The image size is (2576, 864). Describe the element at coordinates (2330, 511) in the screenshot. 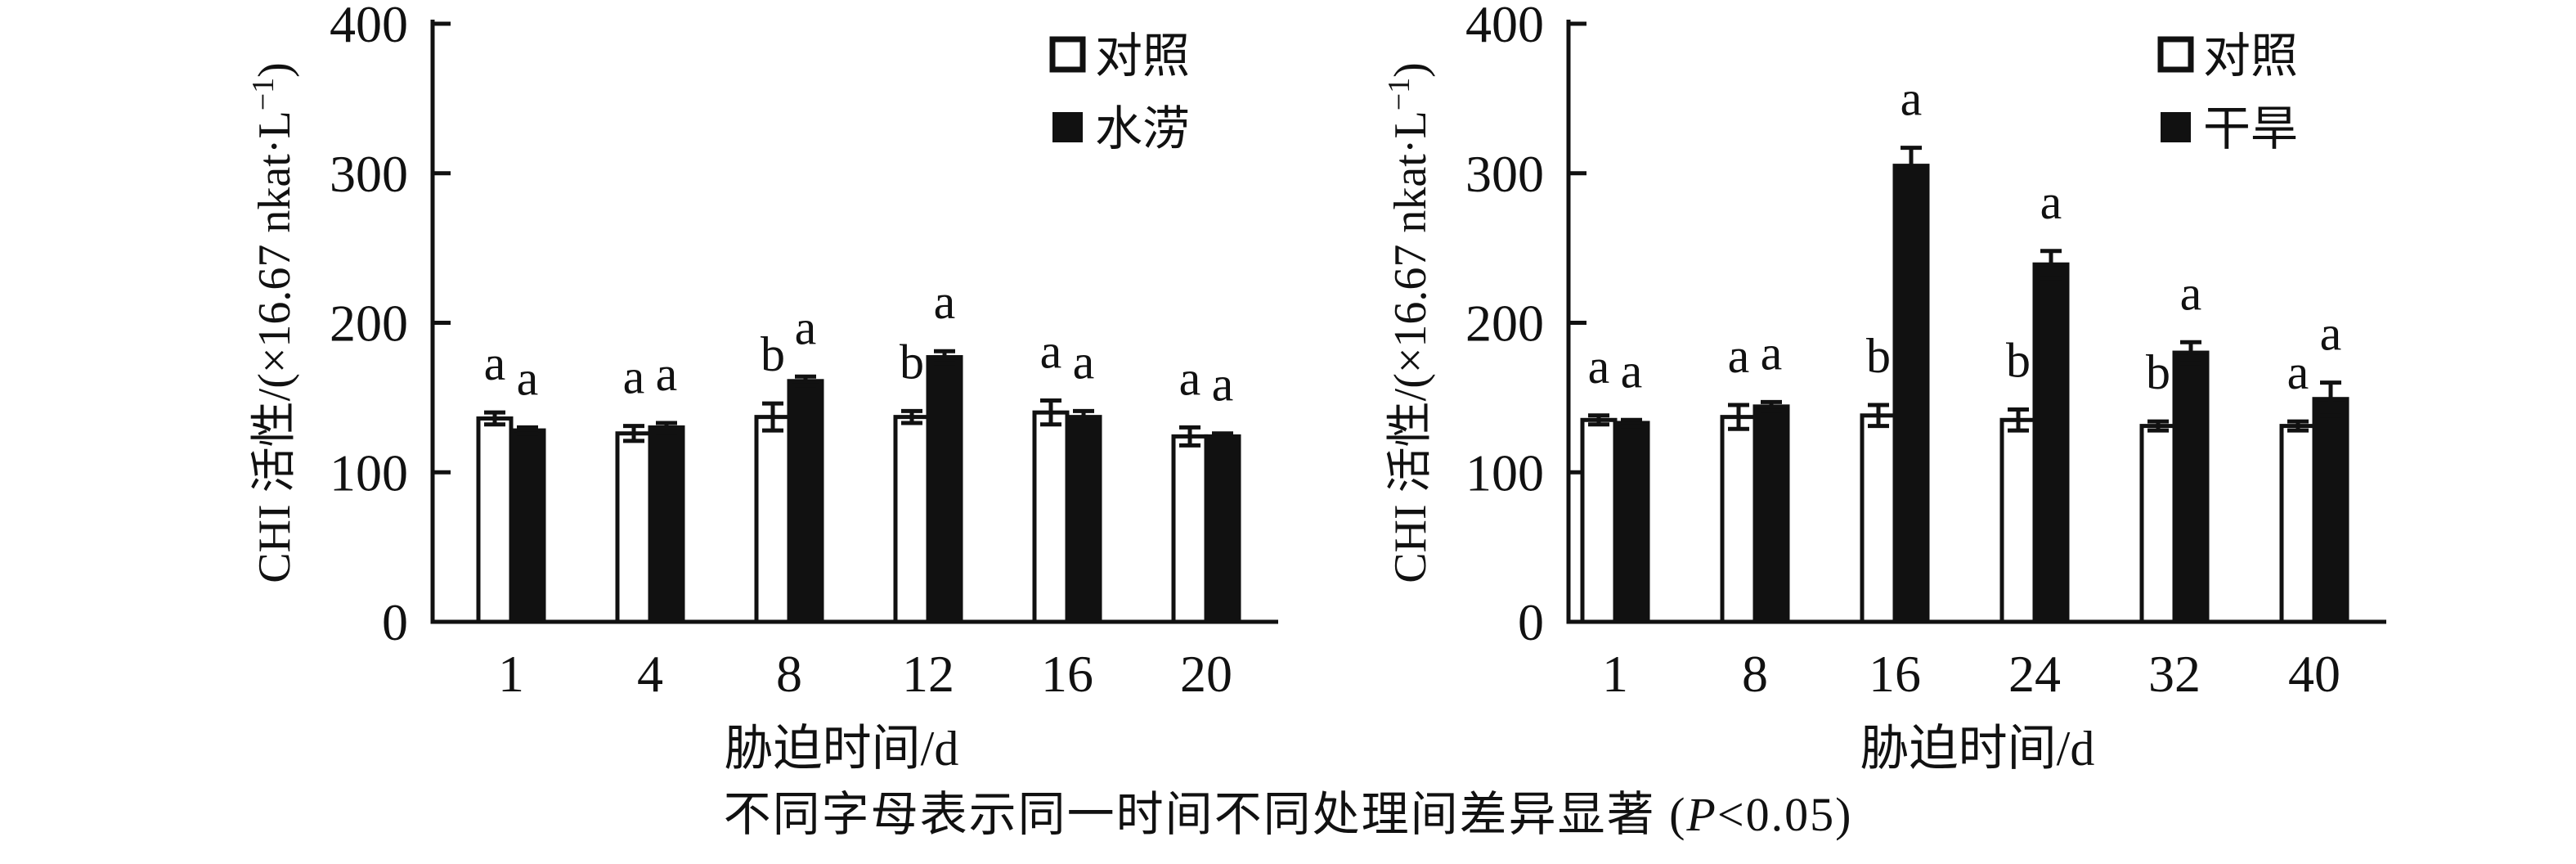

I see `bar-drought-day40` at that location.